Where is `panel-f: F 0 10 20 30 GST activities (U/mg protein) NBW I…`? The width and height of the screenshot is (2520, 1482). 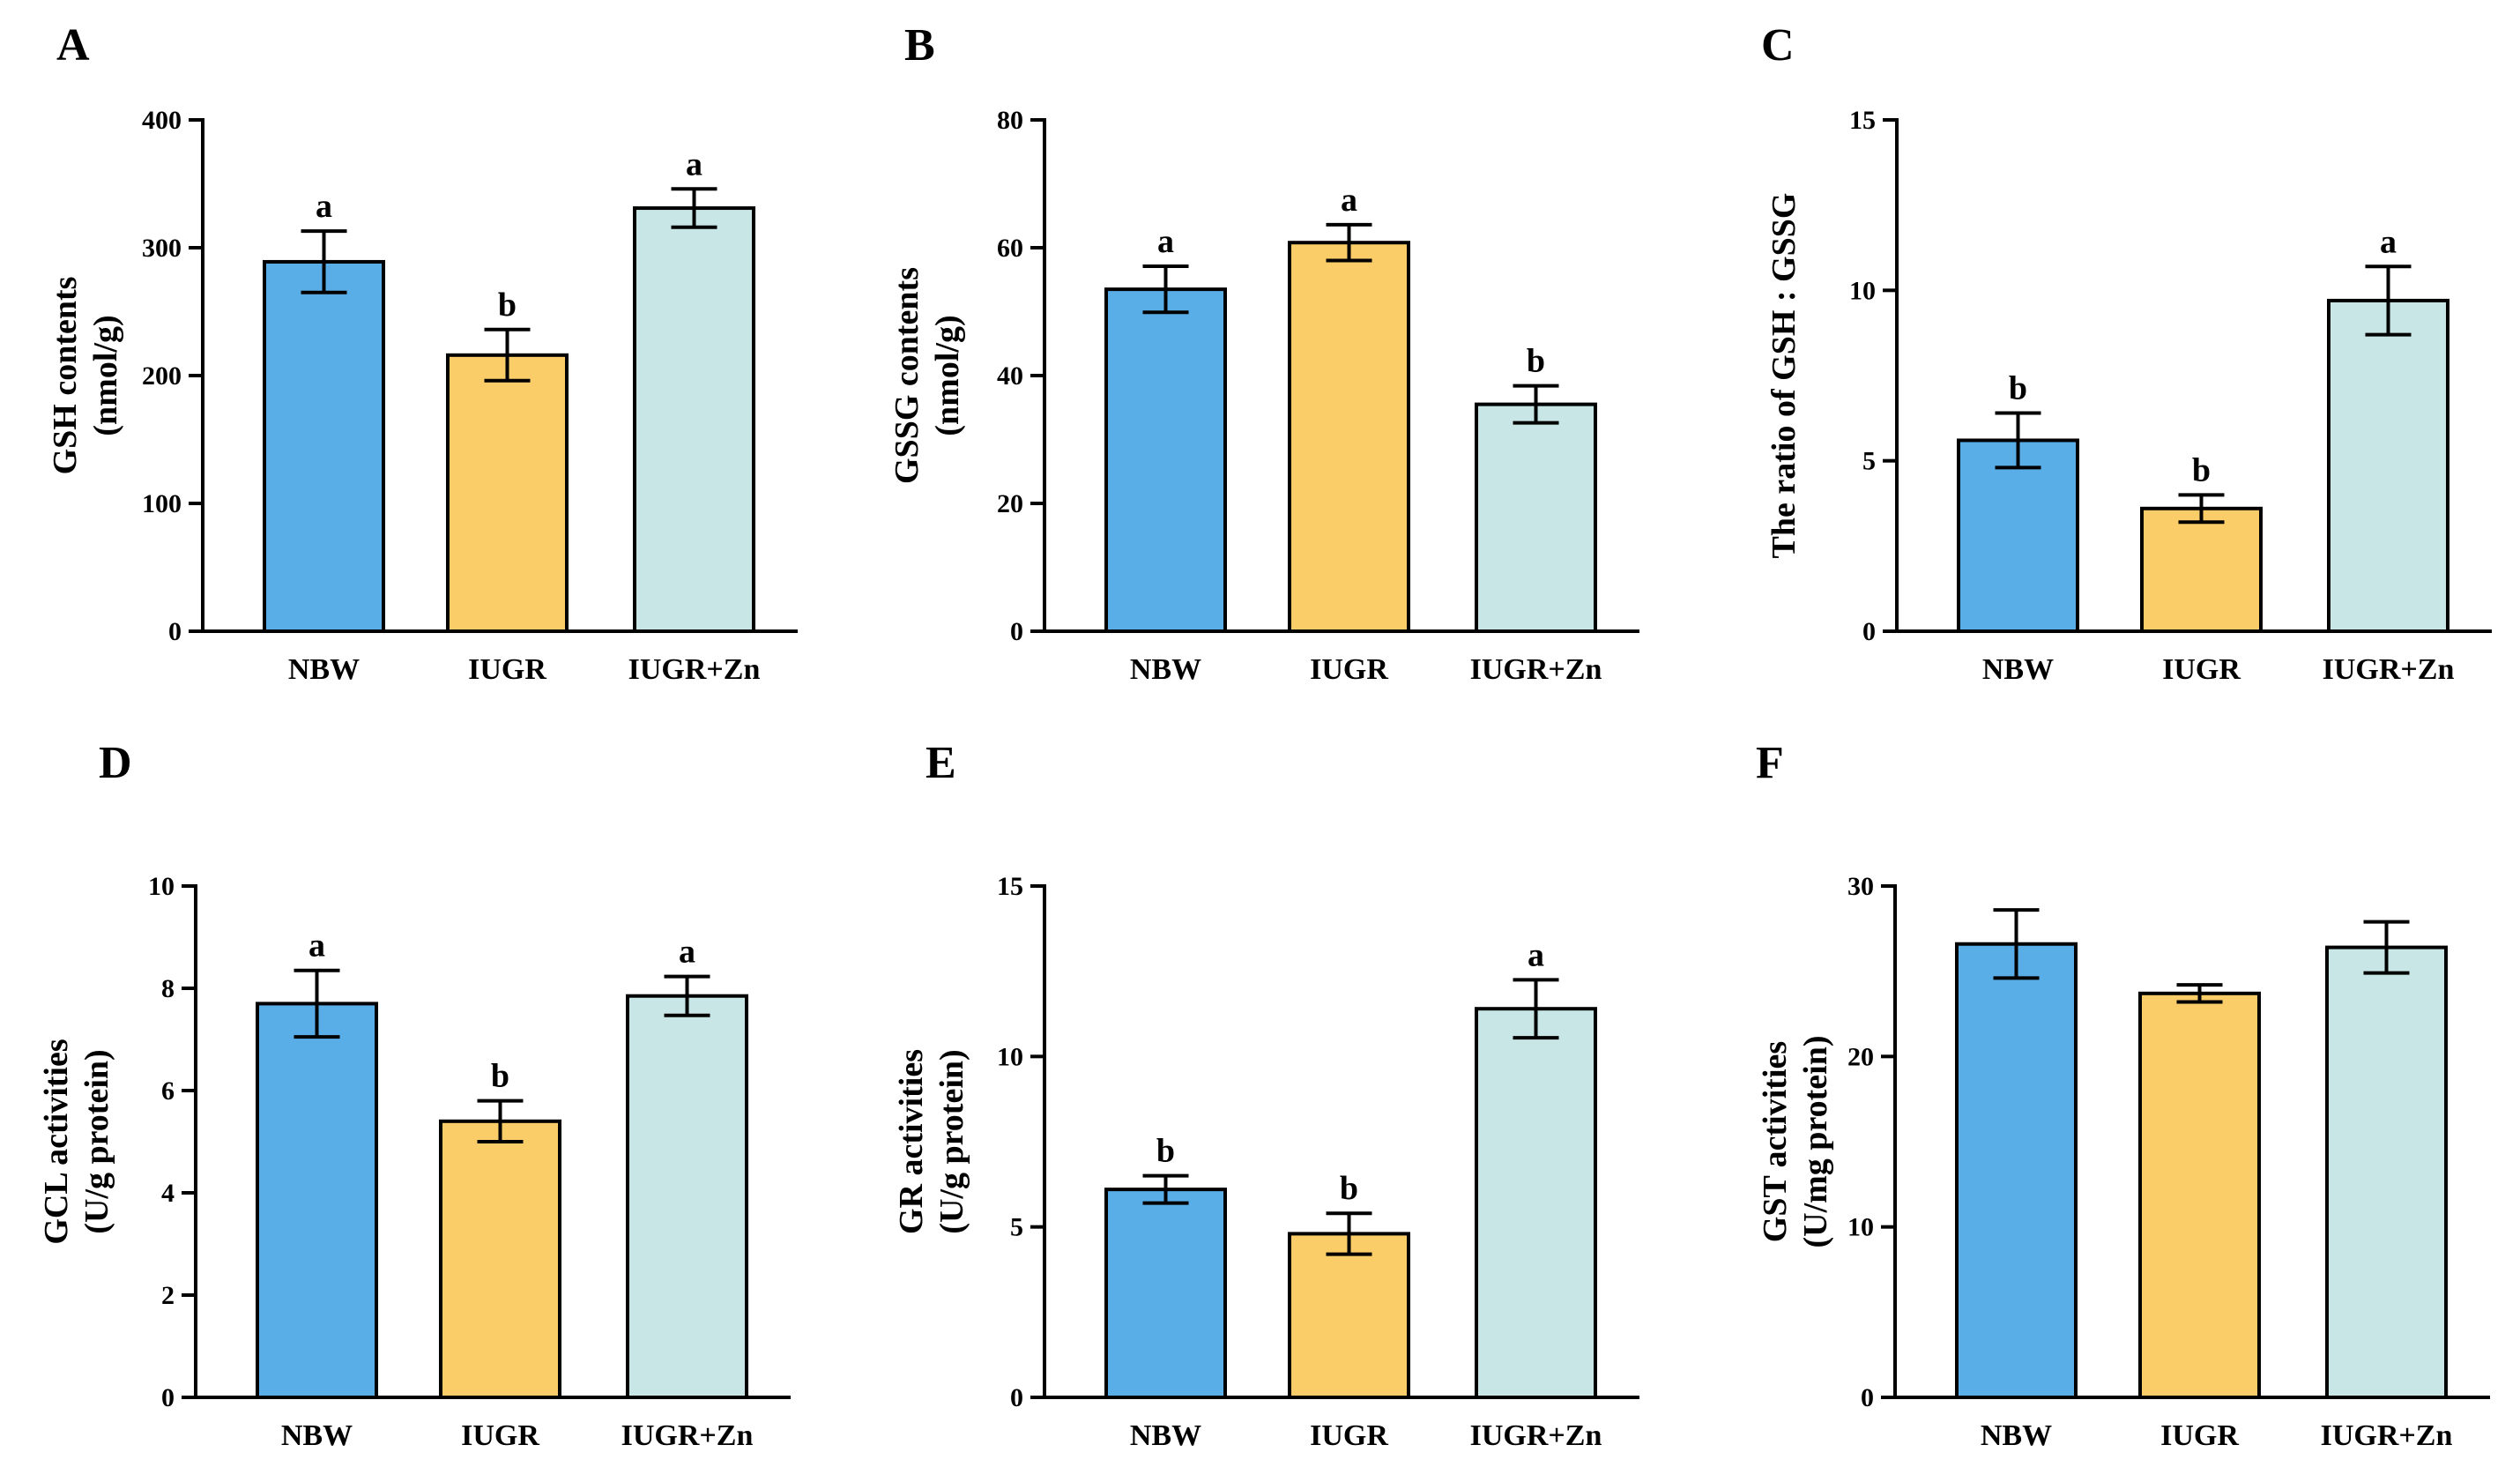
panel-f: F 0 10 20 30 GST activities (U/mg protein) NBW I… is located at coordinates (2123, 1095).